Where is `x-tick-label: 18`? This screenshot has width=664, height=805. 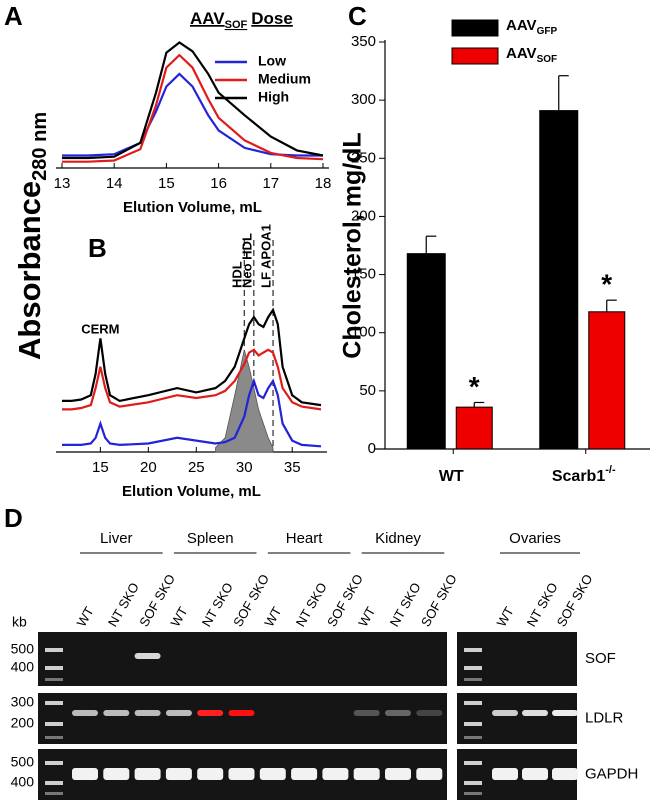 x-tick-label: 18 is located at coordinates (323, 183).